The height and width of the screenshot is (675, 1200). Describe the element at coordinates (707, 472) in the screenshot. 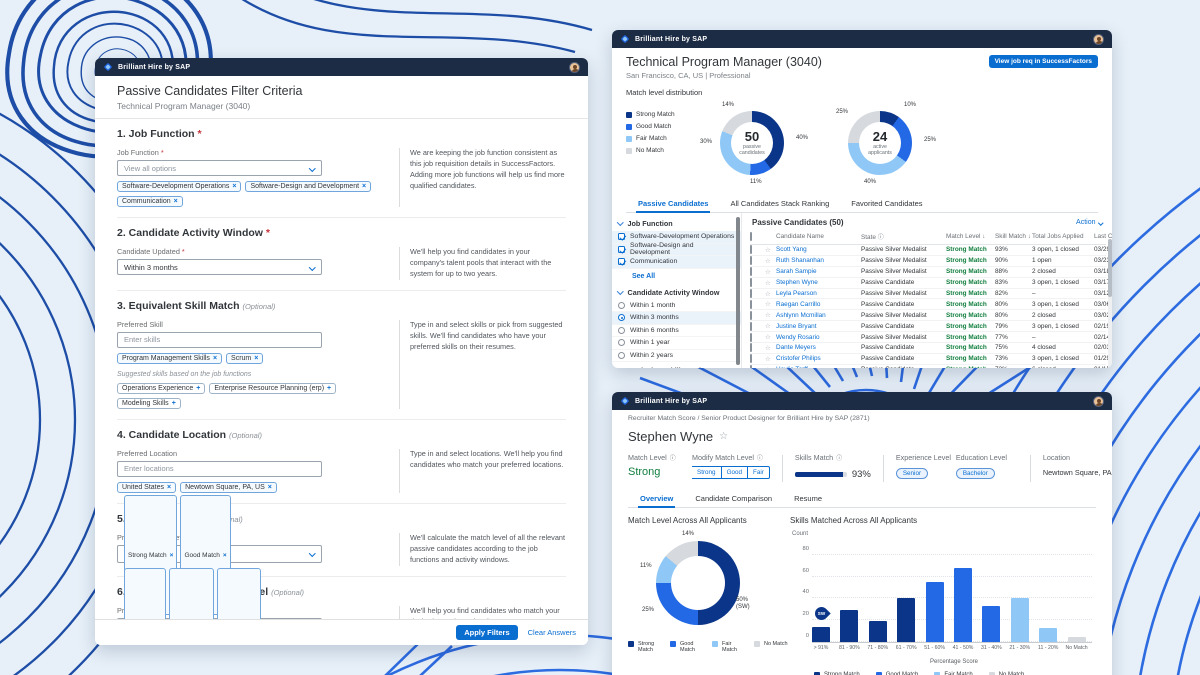

I see `segment-button: Strong` at that location.